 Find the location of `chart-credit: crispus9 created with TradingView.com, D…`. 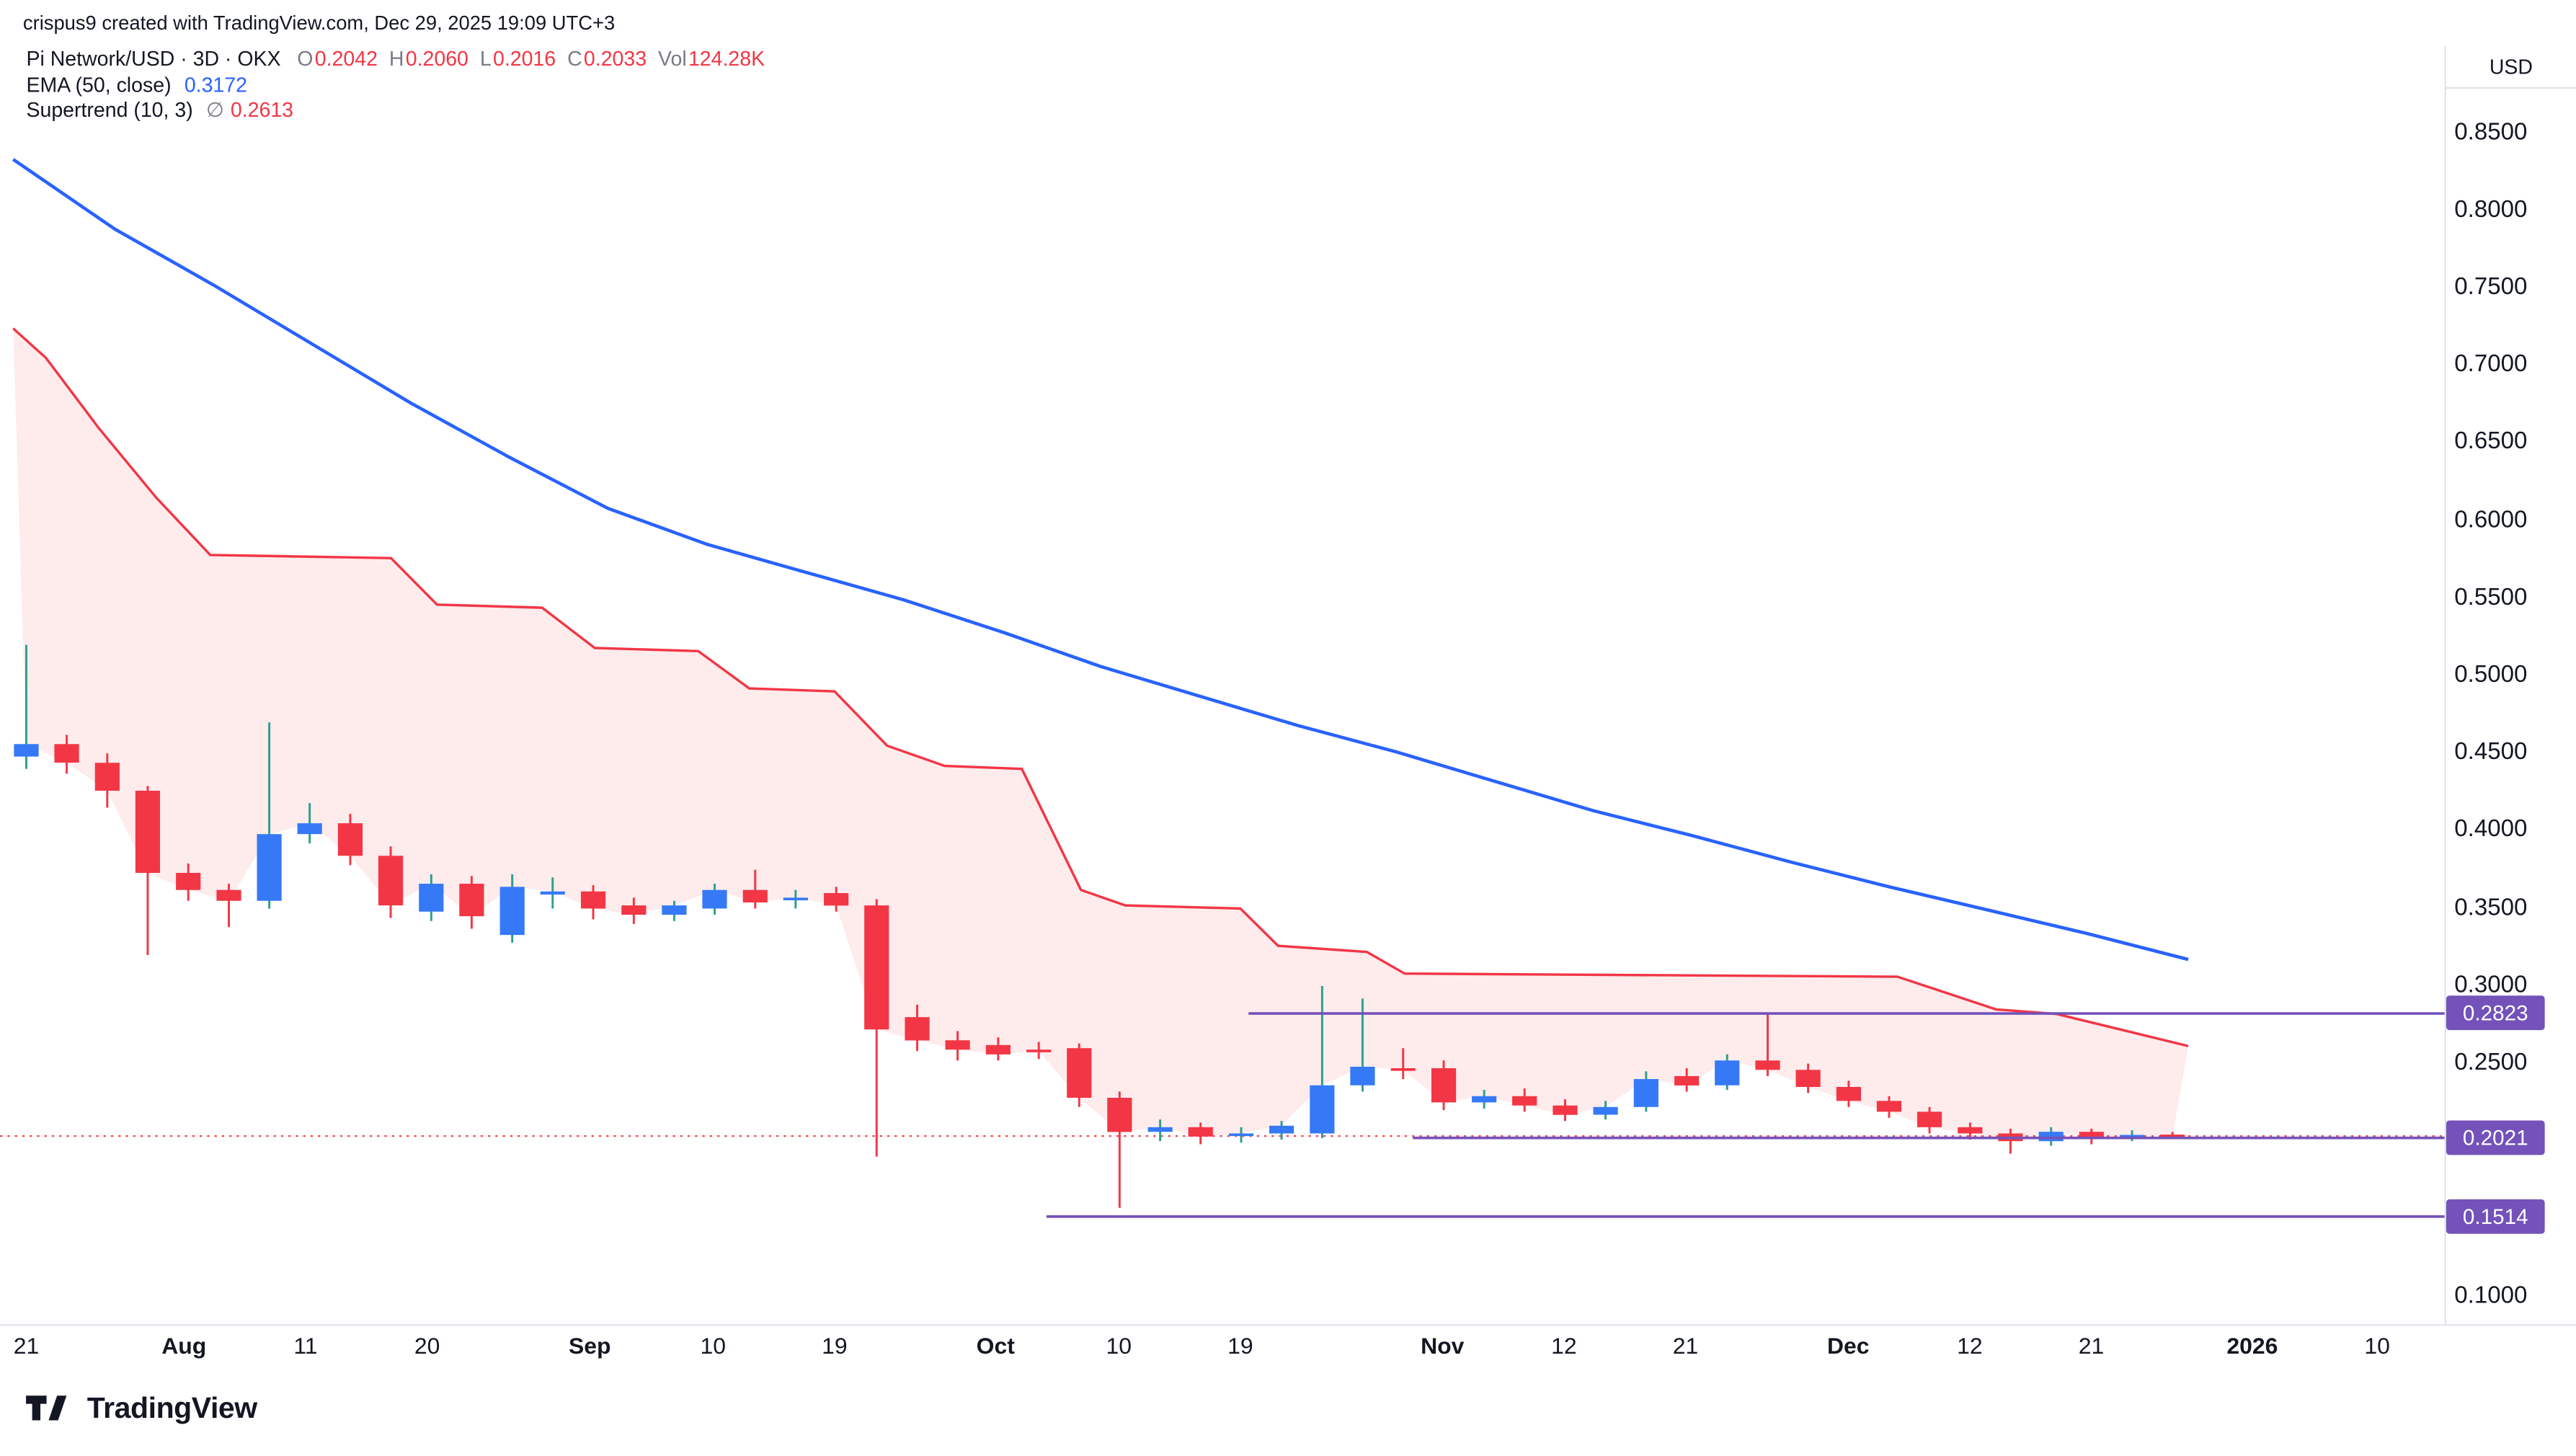

chart-credit: crispus9 created with TradingView.com, D… is located at coordinates (319, 23).